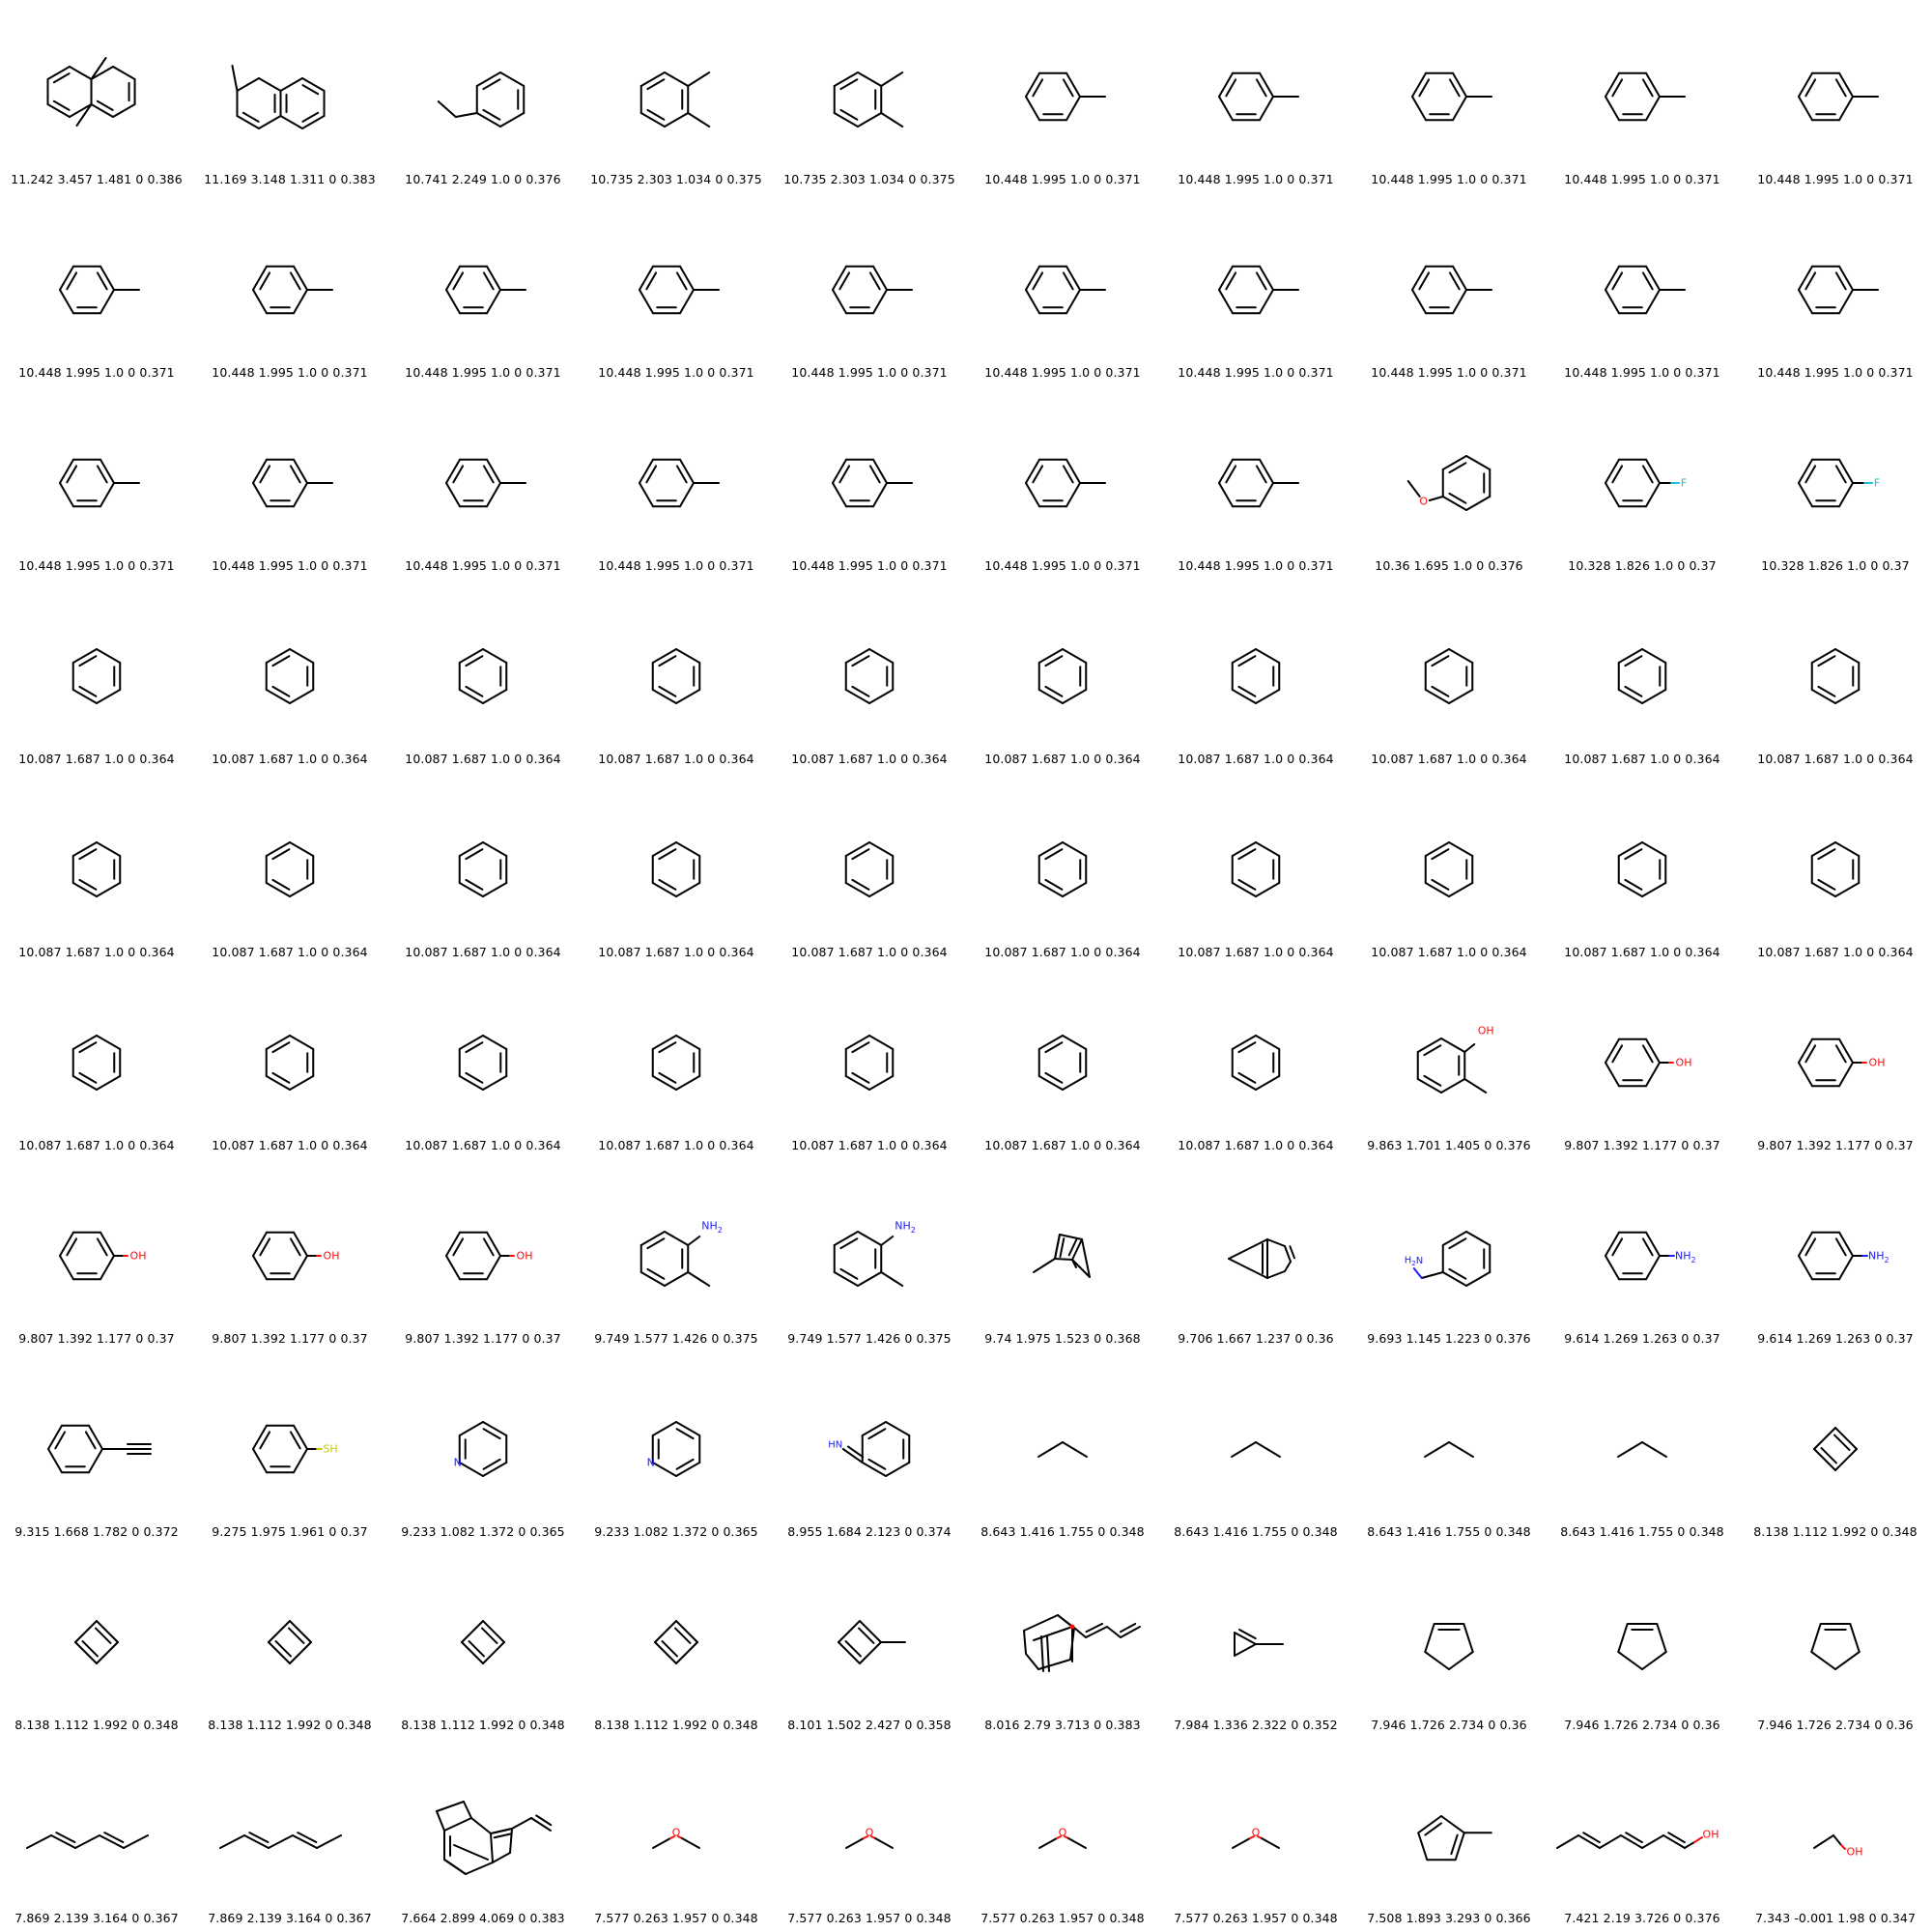 This screenshot has height=1932, width=1932. Describe the element at coordinates (676, 1255) in the screenshot. I see `molecule-cell: NH2 9.749 1.577 1.426 0 0.375` at that location.